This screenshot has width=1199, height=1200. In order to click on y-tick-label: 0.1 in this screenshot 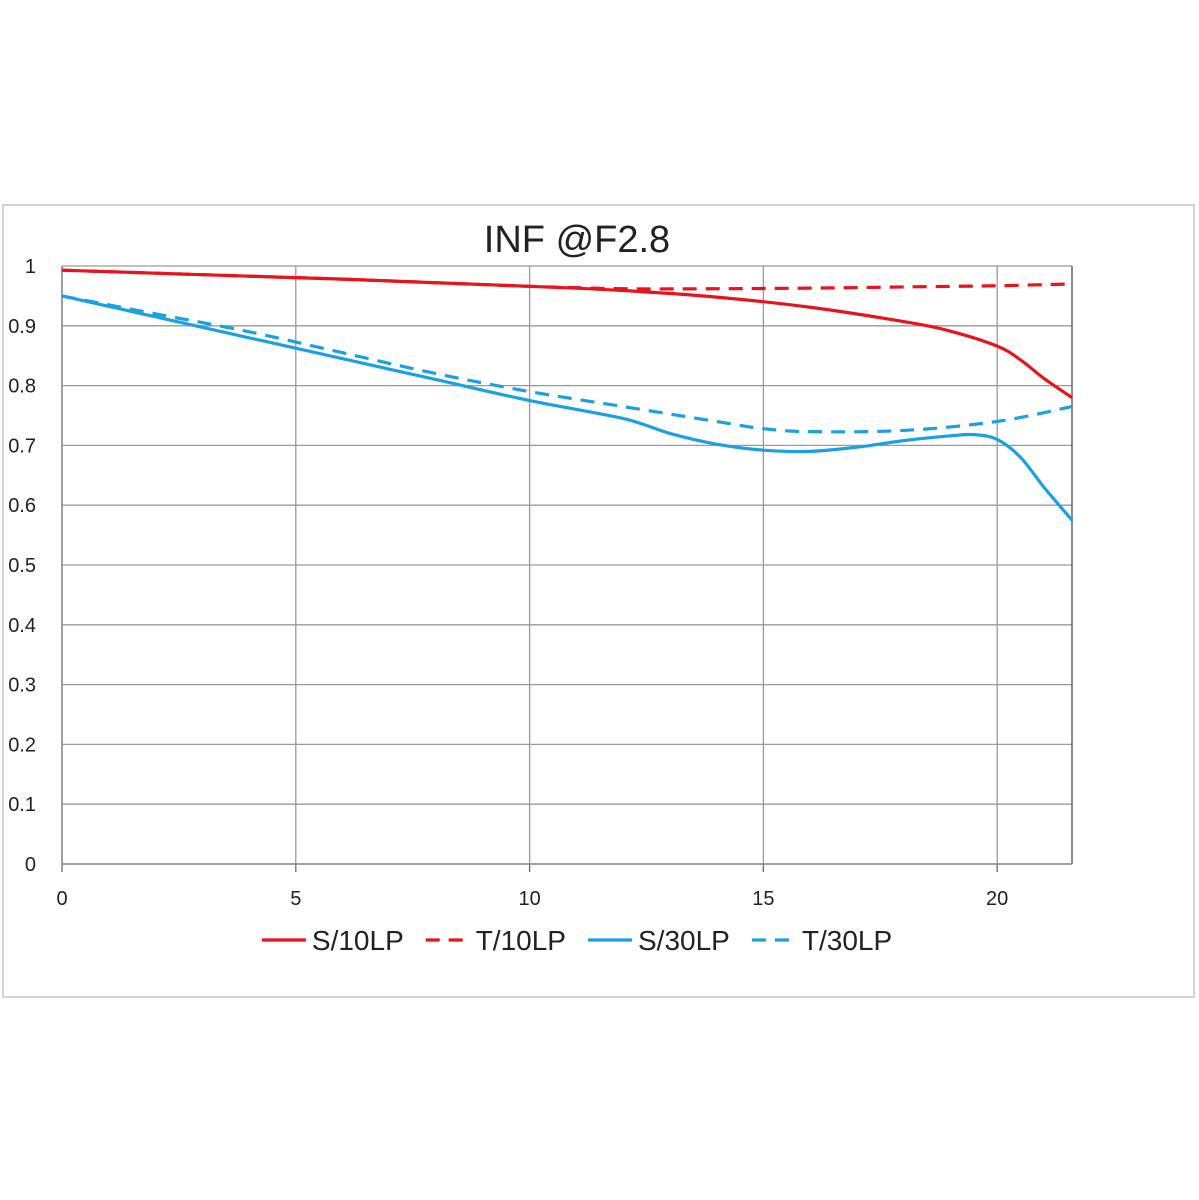, I will do `click(22, 805)`.